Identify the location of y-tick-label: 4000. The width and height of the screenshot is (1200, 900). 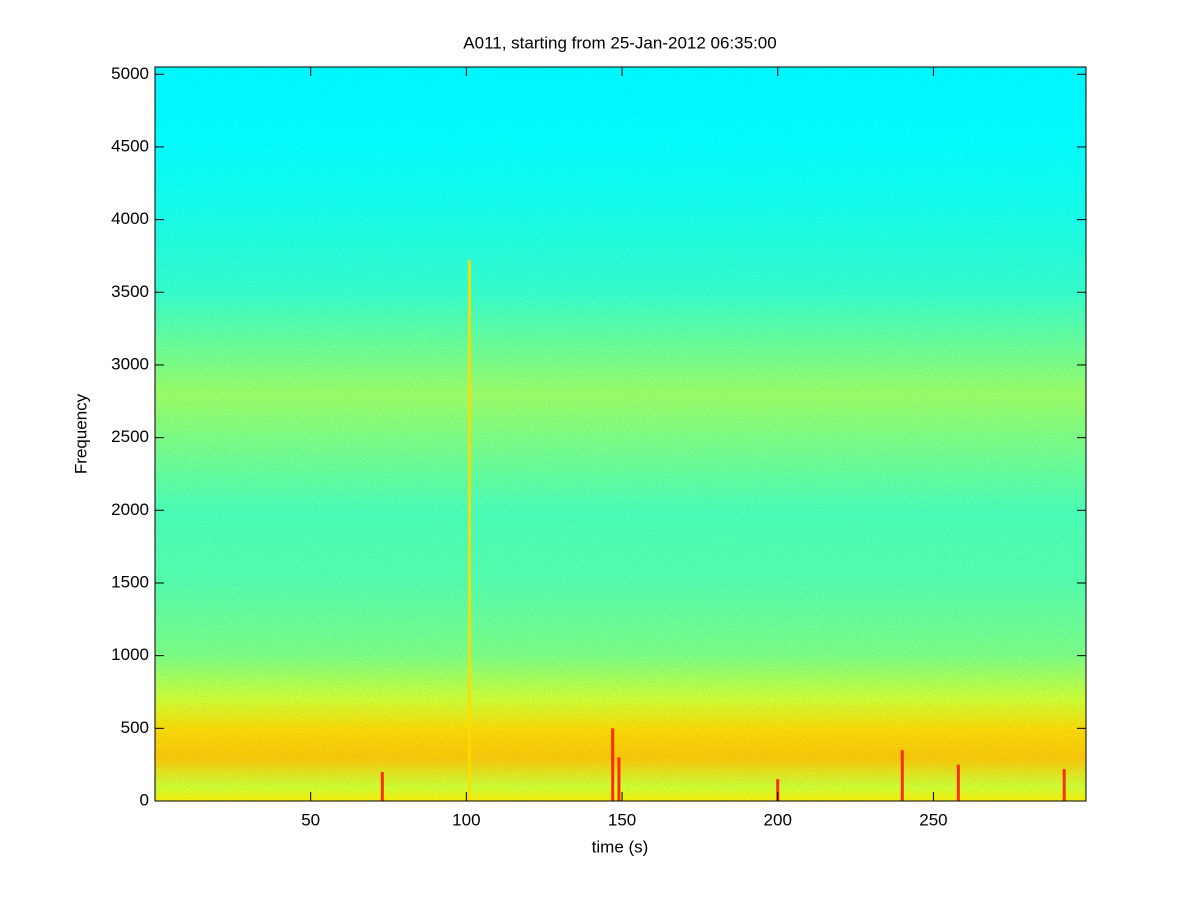
(130, 218).